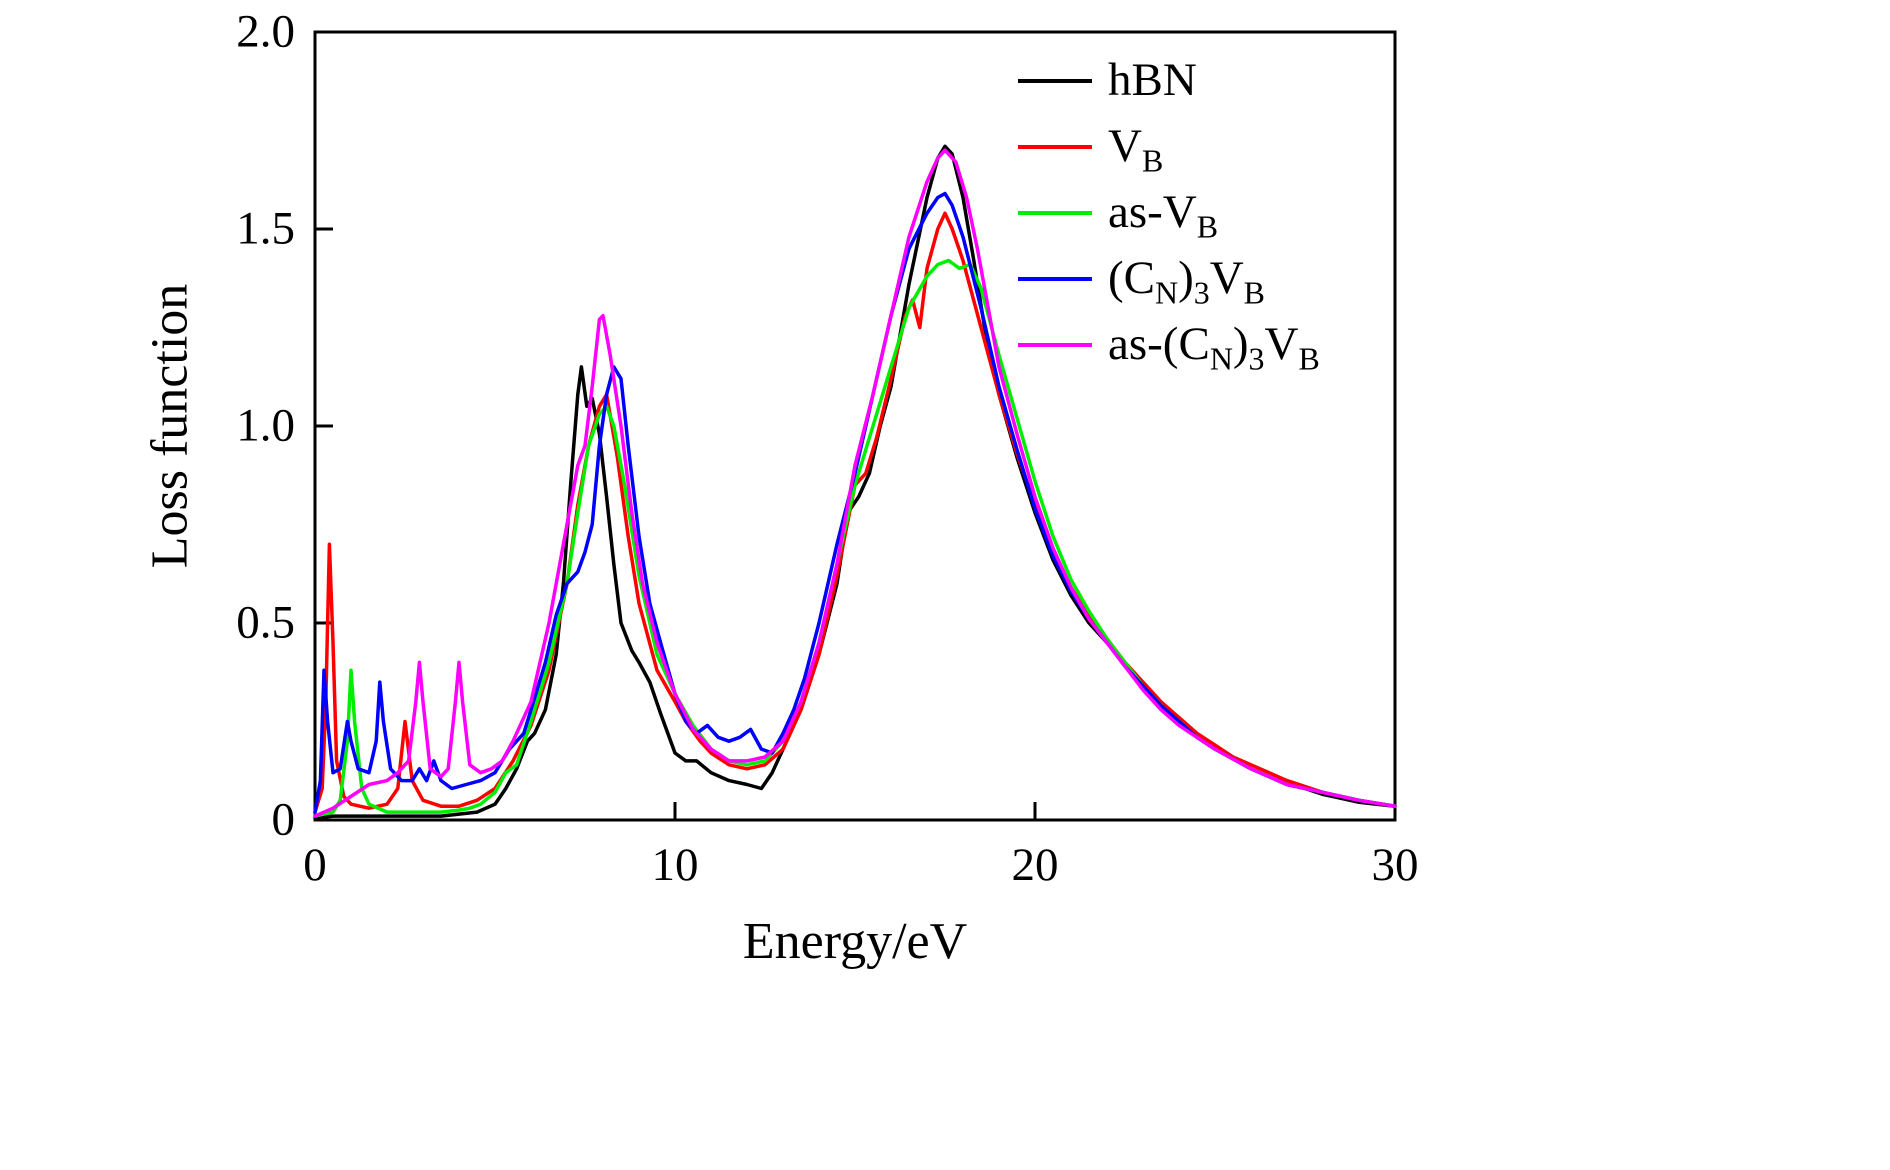 The image size is (1890, 1170). What do you see at coordinates (265, 622) in the screenshot?
I see `y-tick-label: 0.5` at bounding box center [265, 622].